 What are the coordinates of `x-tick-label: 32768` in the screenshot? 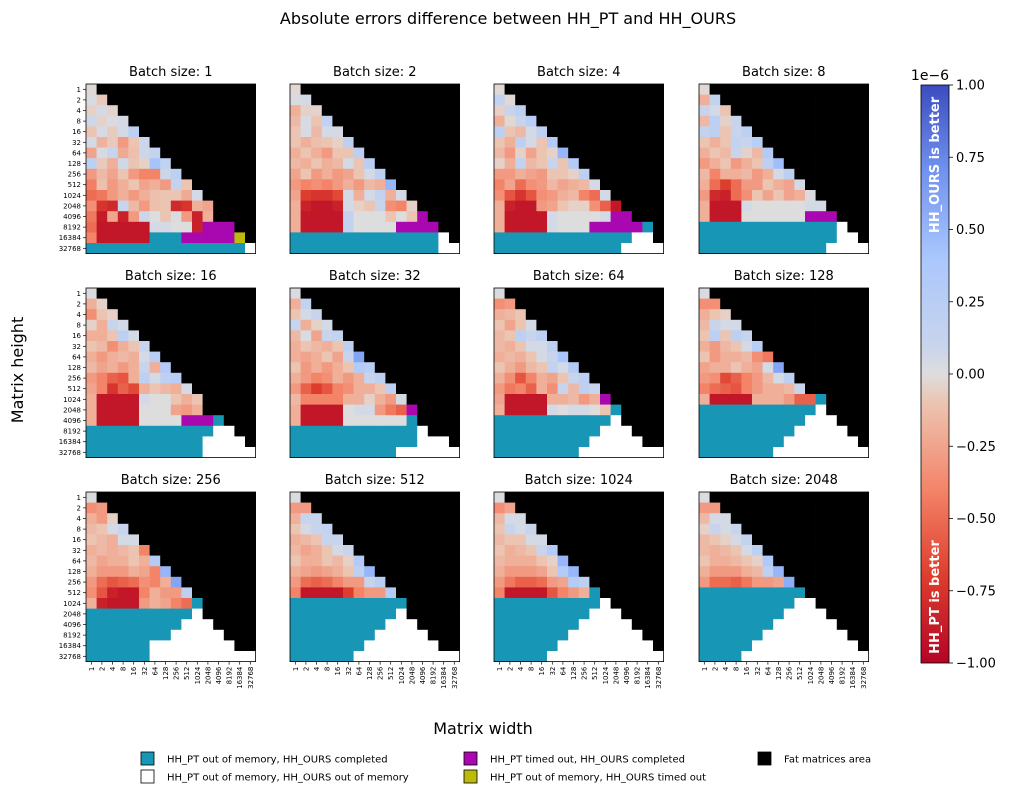 It's located at (455, 678).